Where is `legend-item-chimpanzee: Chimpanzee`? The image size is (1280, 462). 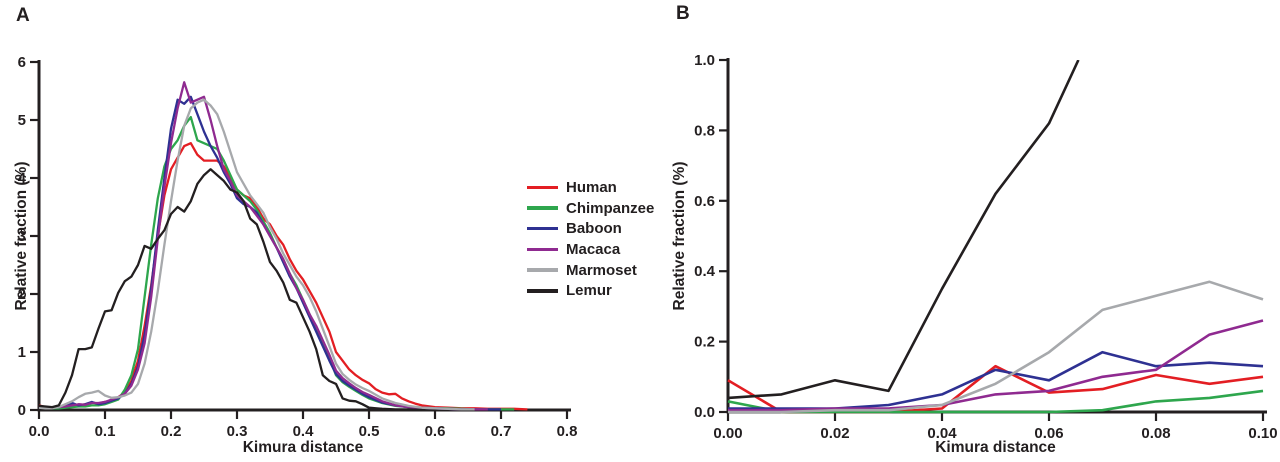
legend-item-chimpanzee: Chimpanzee is located at coordinates (590, 208).